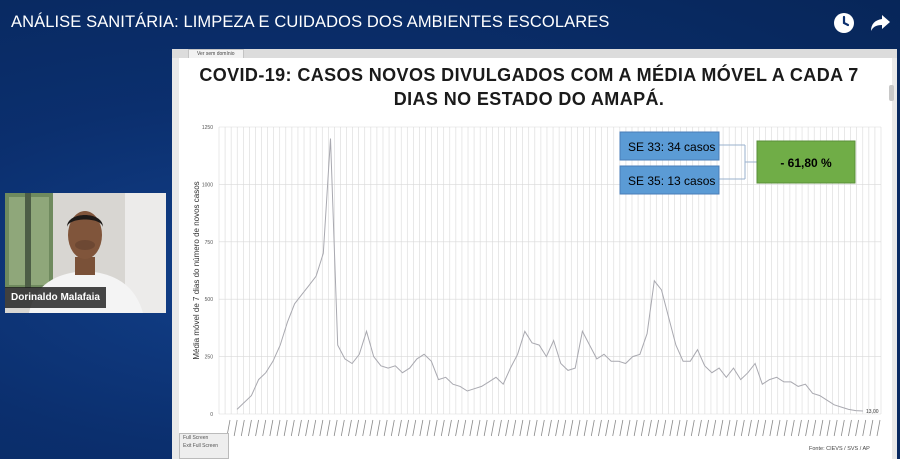  Describe the element at coordinates (529, 99) in the screenshot. I see `slide-title-line-2: DIAS NO ESTADO DO AMAPÁ.` at that location.